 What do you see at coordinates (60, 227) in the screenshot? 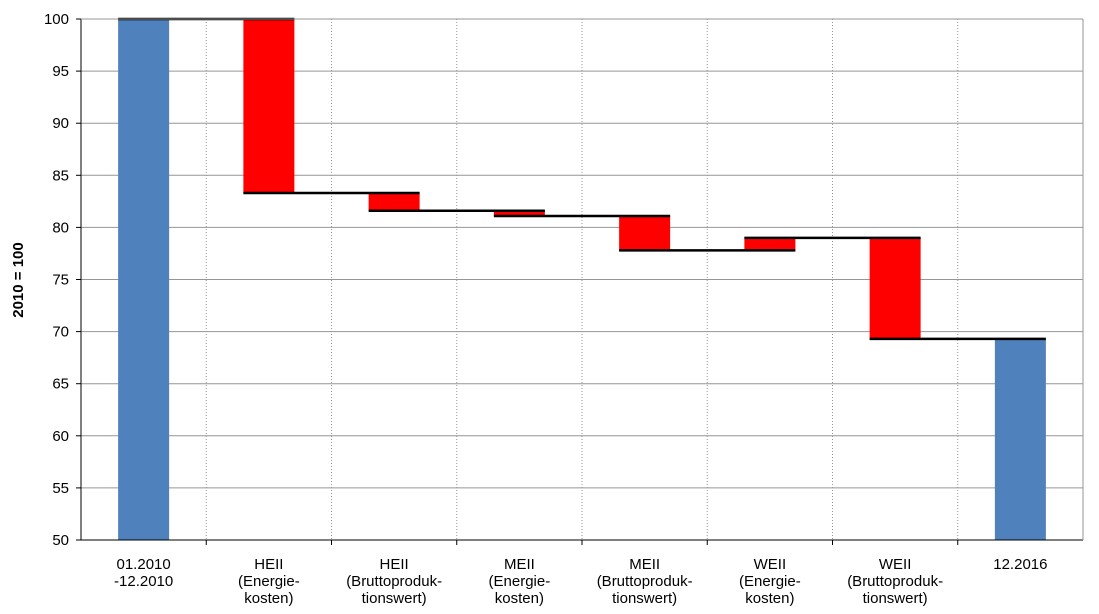
I see `y-tick-label: 80` at bounding box center [60, 227].